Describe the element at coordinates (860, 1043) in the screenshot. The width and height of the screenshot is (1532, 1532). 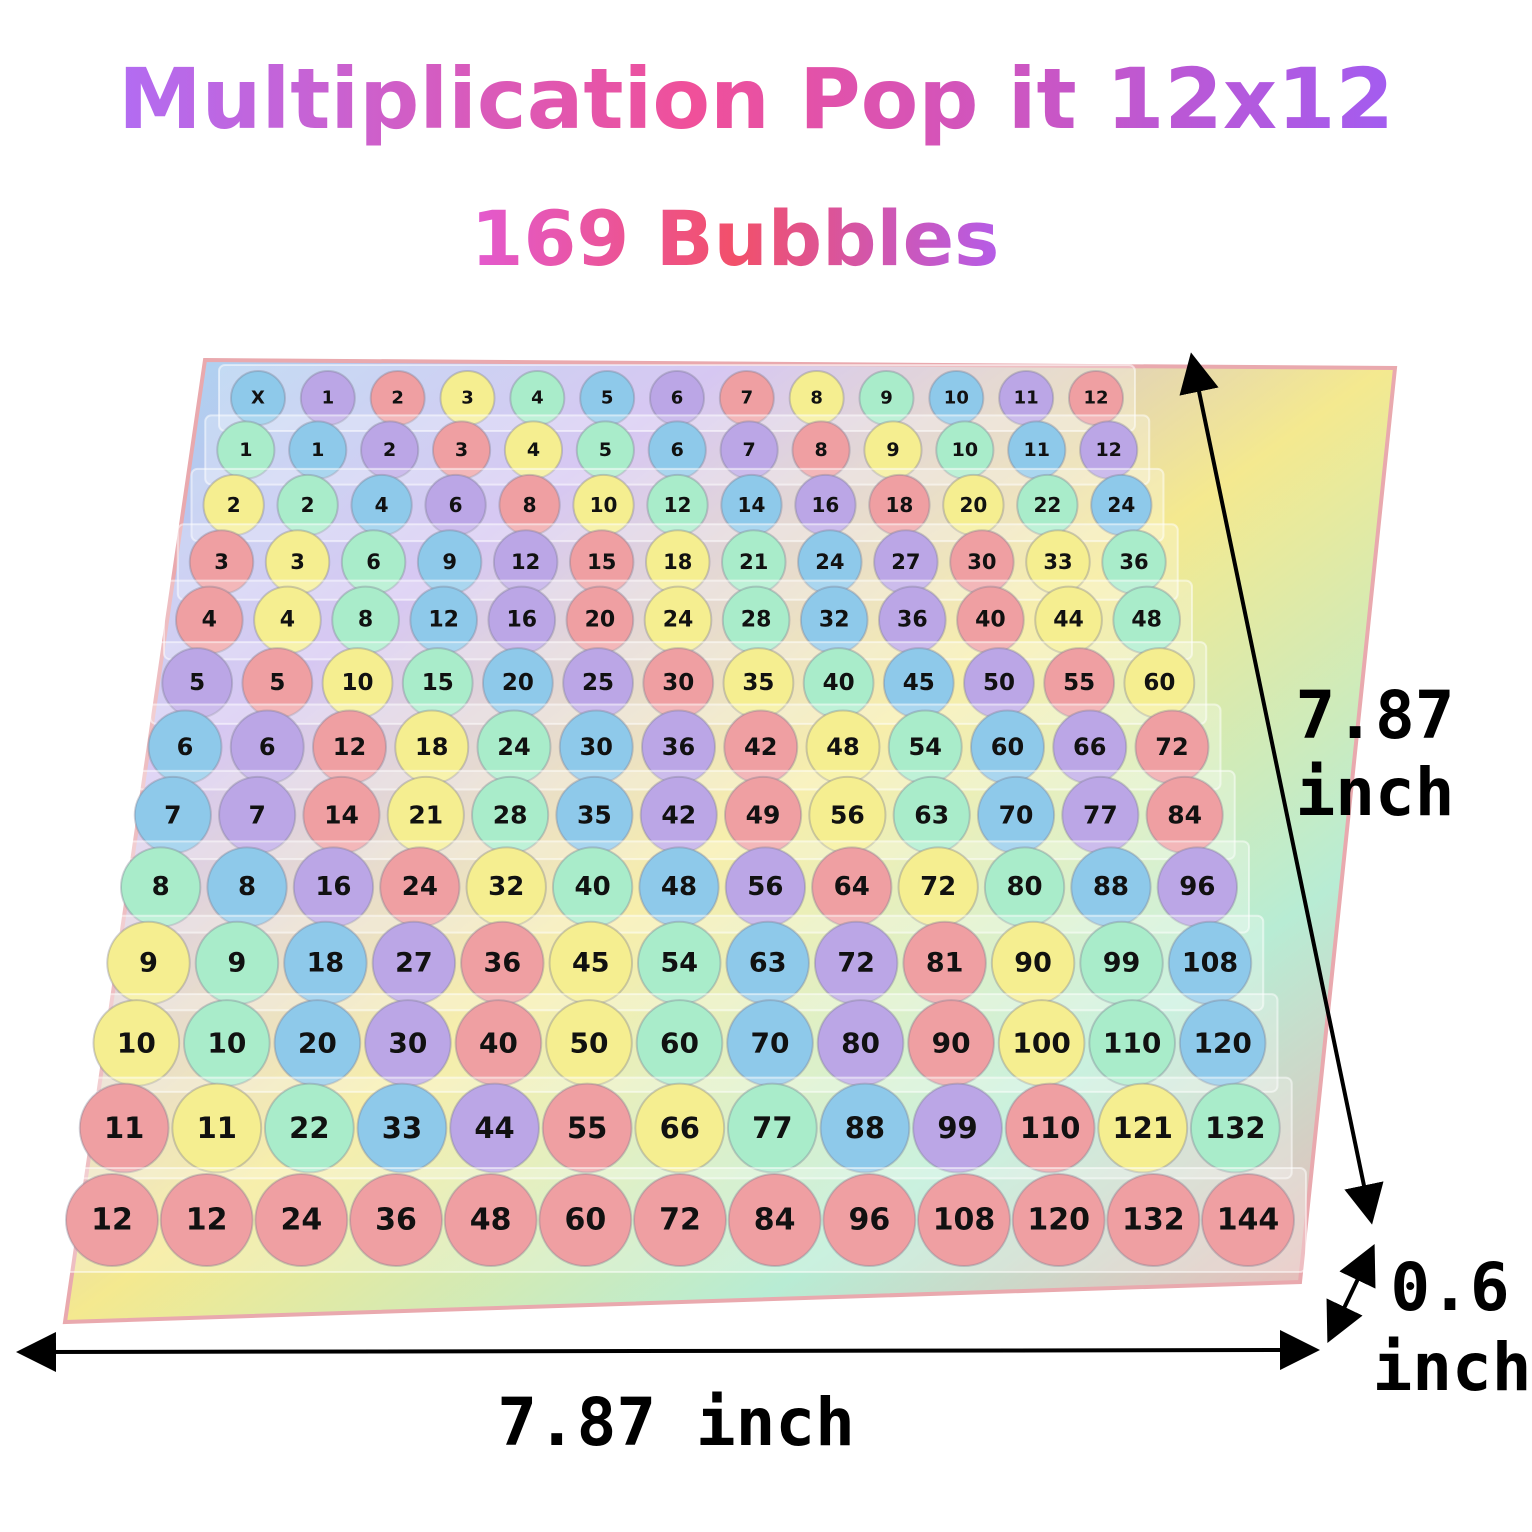
I see `bubble-label: 80` at that location.